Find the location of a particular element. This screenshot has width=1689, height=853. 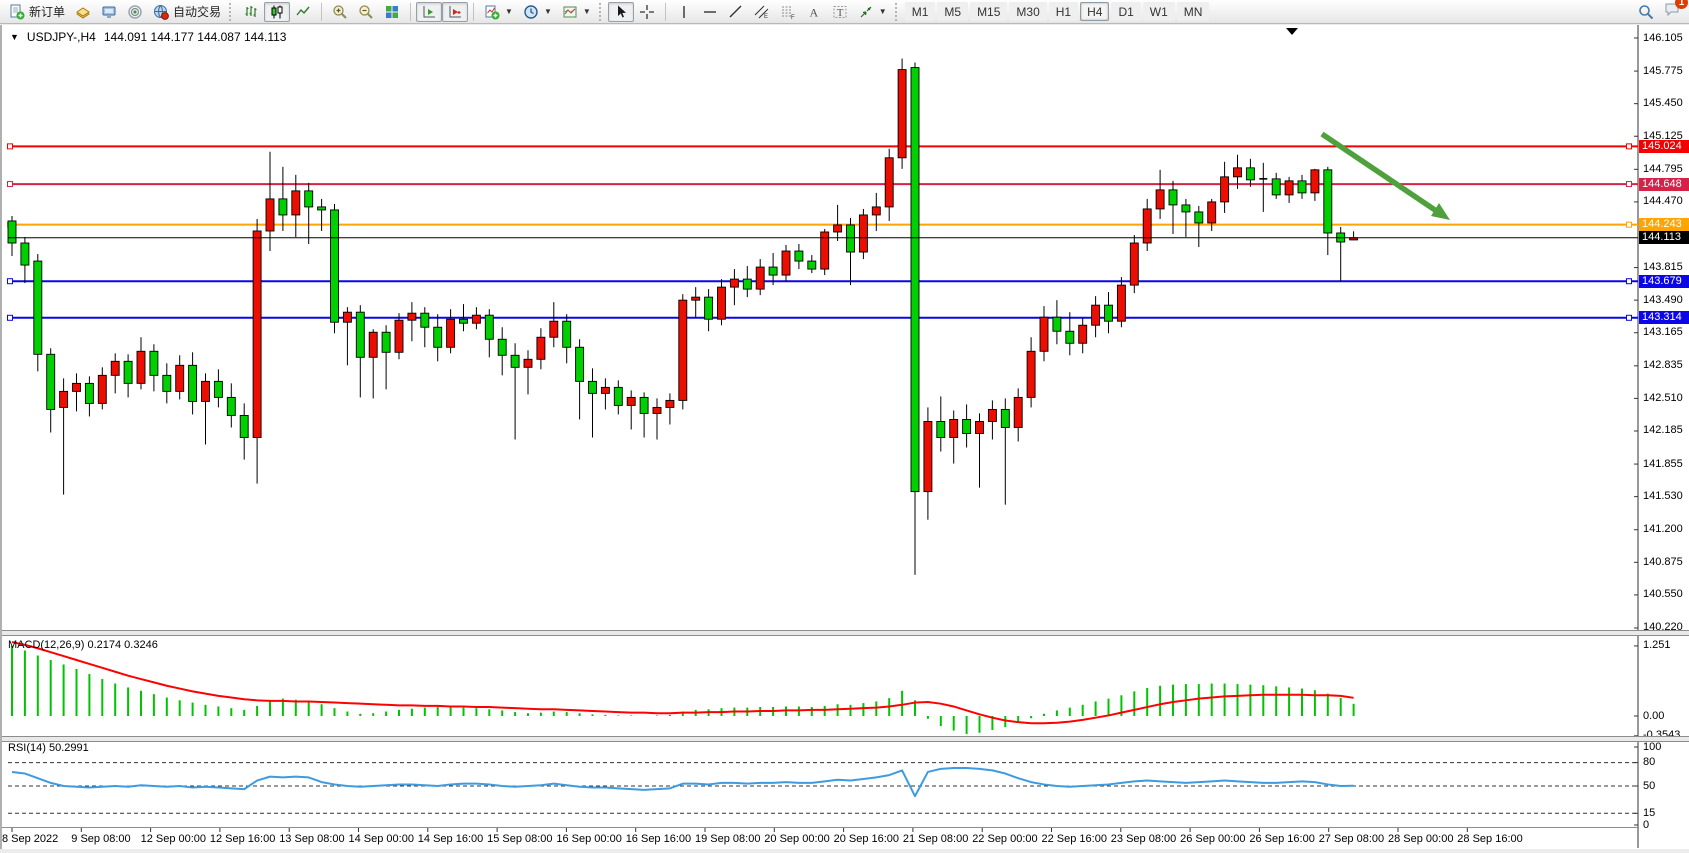

timeframe-button-m5: M5 is located at coordinates (953, 11).